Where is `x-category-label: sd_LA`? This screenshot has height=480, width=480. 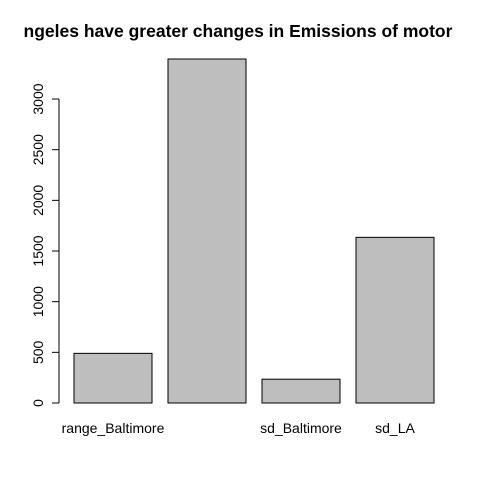 x-category-label: sd_LA is located at coordinates (395, 428).